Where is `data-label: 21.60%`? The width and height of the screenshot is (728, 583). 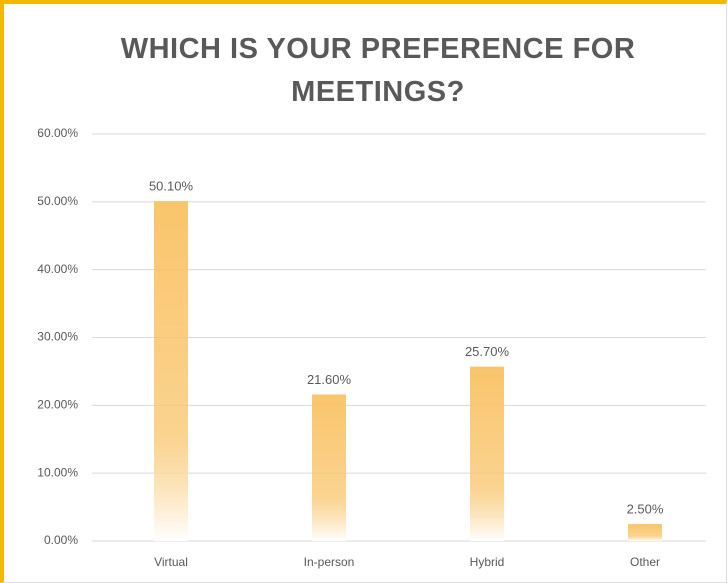 data-label: 21.60% is located at coordinates (329, 379).